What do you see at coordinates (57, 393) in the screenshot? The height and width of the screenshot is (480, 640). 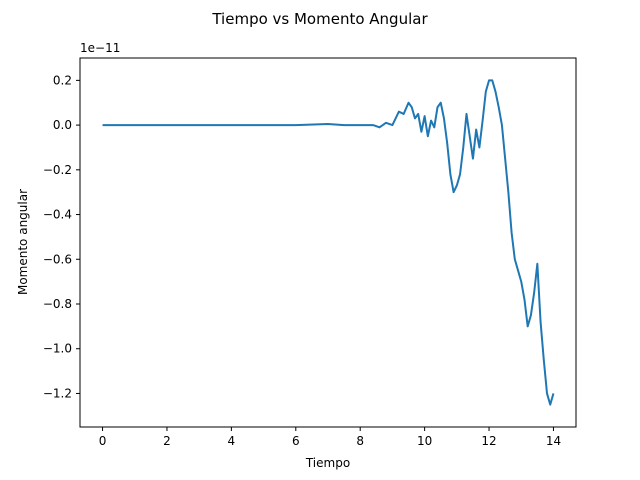 I see `y-tick-label: −1.2` at bounding box center [57, 393].